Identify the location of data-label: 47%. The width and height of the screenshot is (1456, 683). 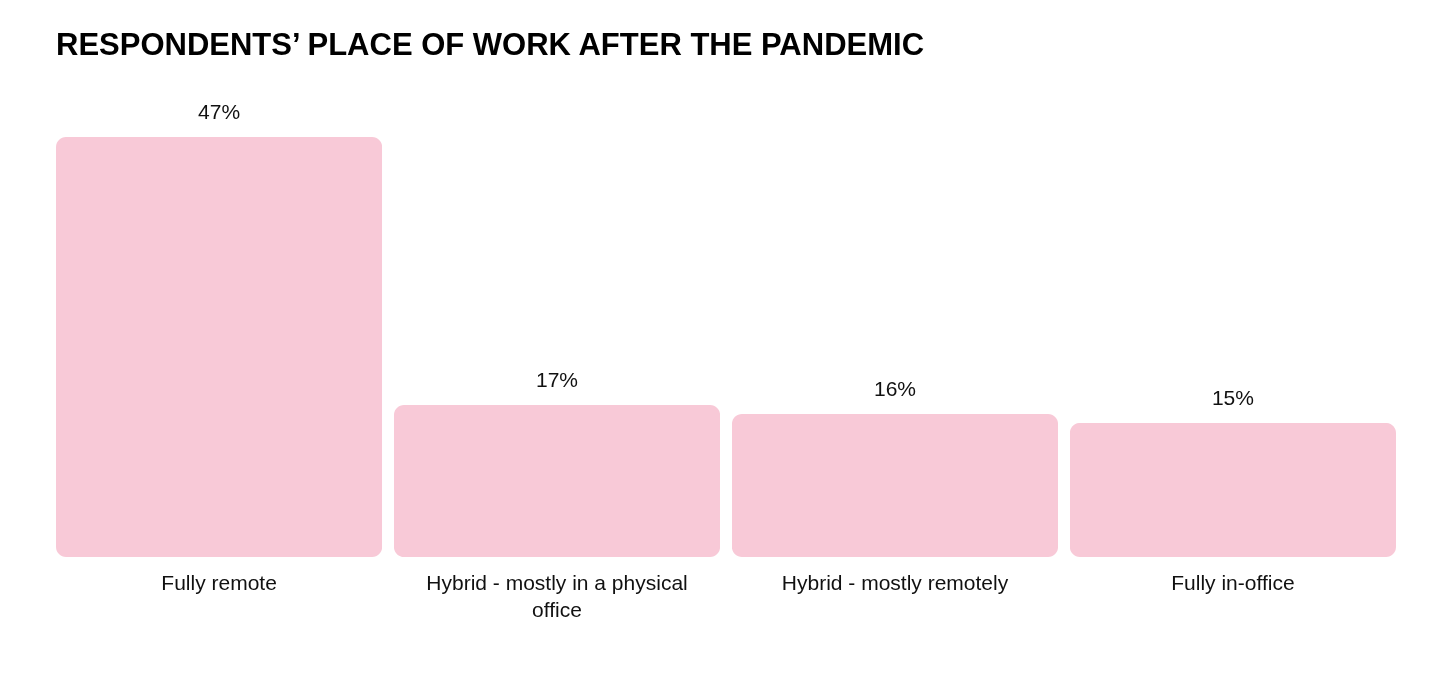
(219, 111).